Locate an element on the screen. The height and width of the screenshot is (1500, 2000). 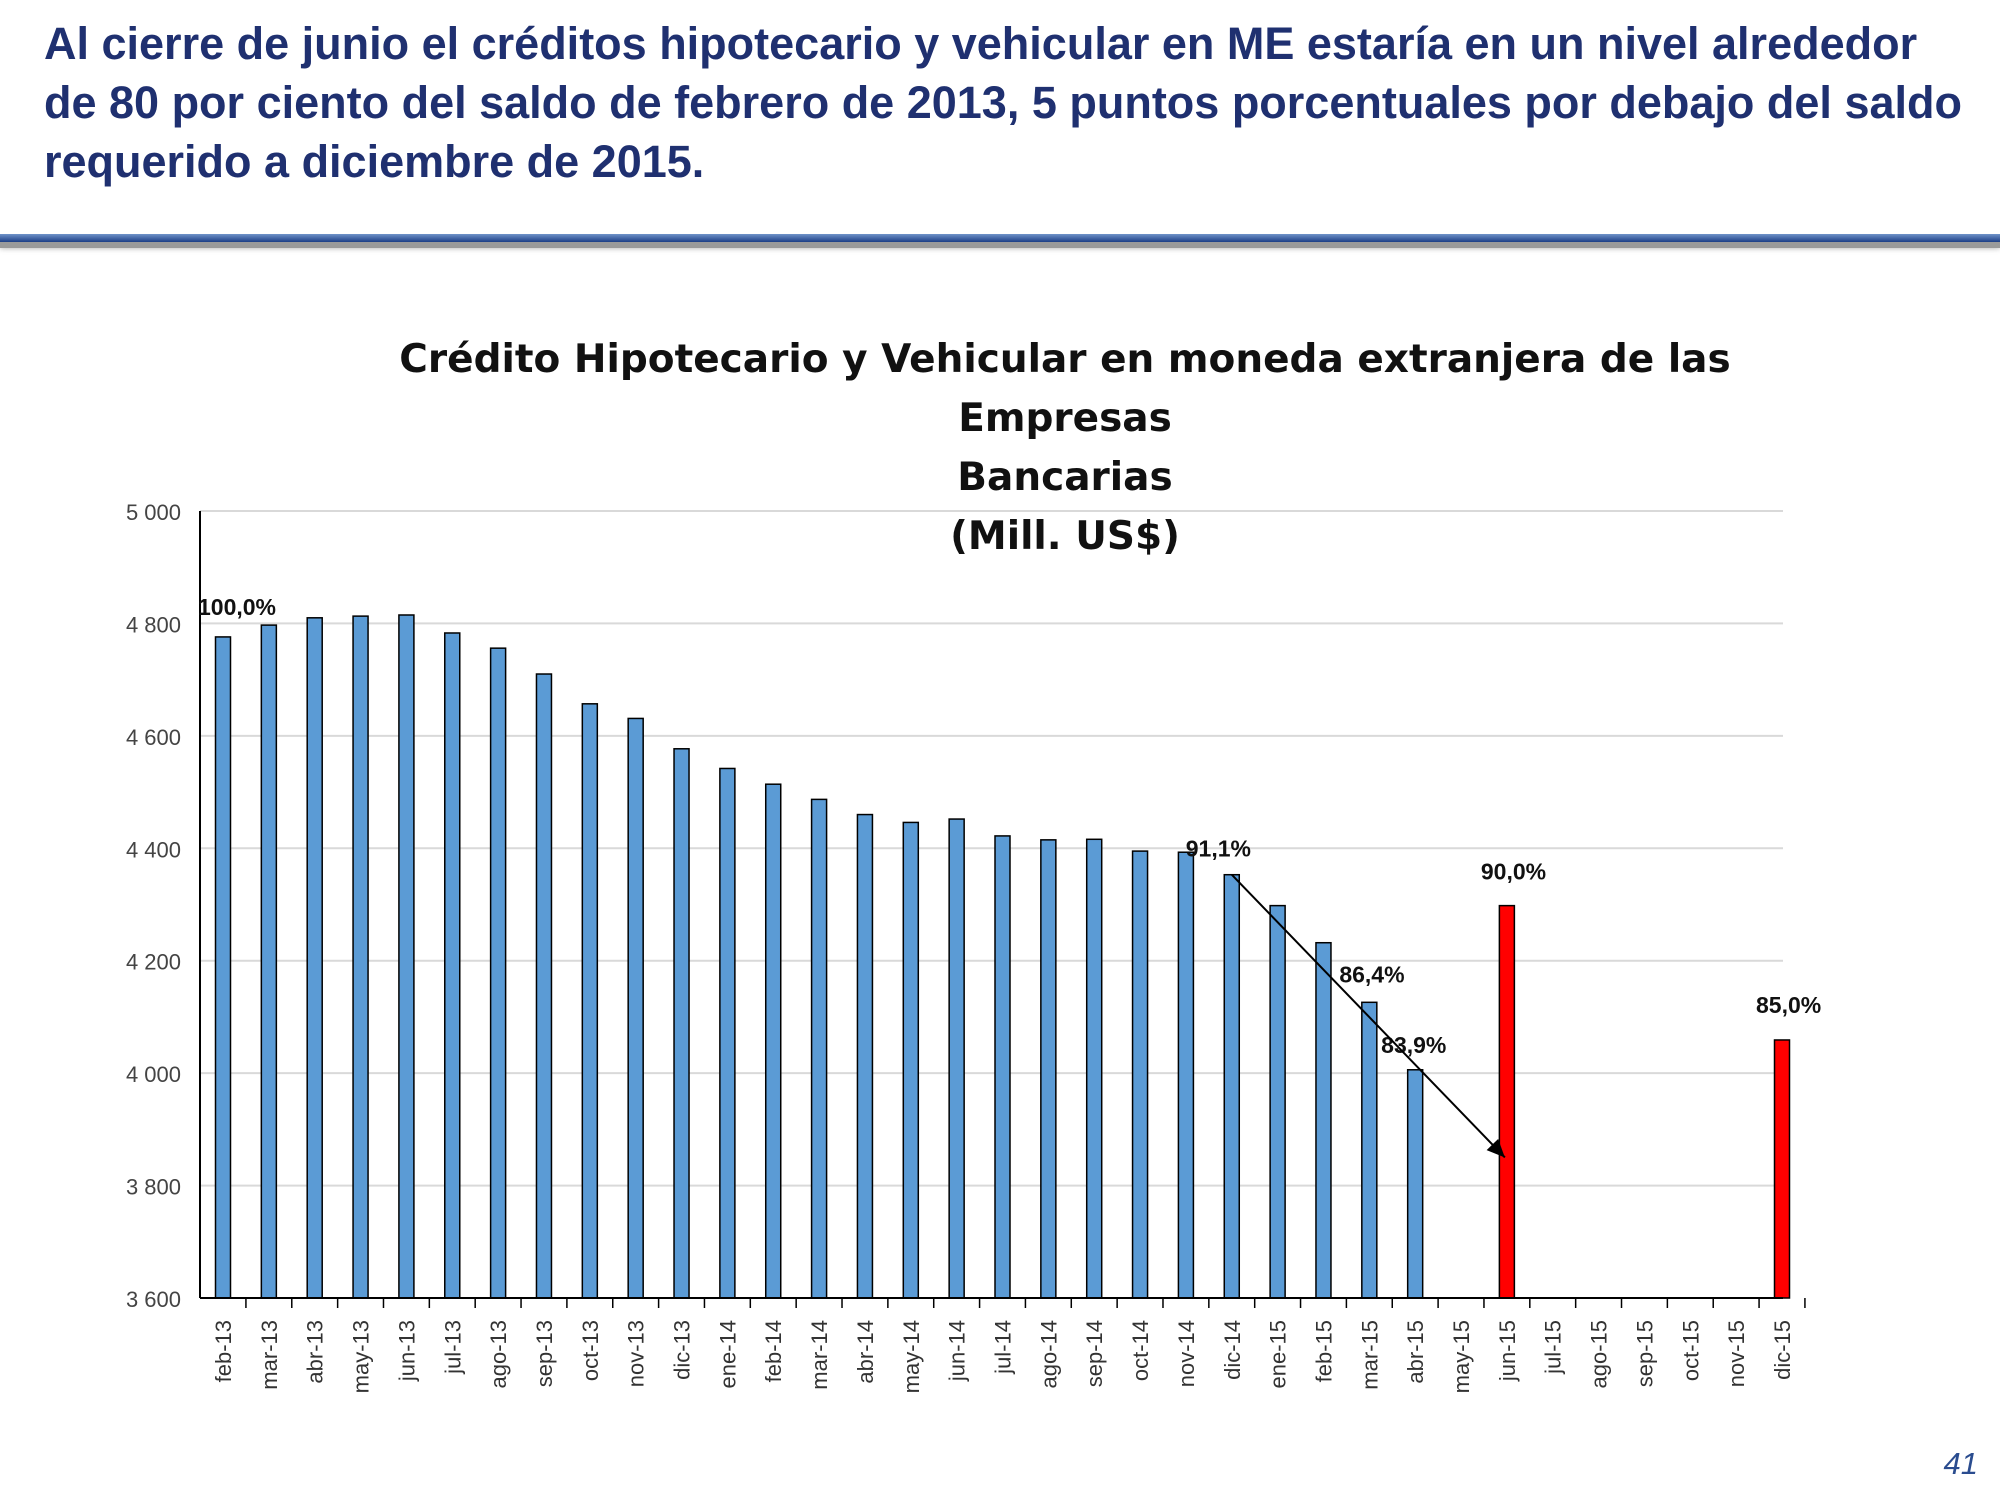
x-tick-label: dic-14 is located at coordinates (1232, 1350).